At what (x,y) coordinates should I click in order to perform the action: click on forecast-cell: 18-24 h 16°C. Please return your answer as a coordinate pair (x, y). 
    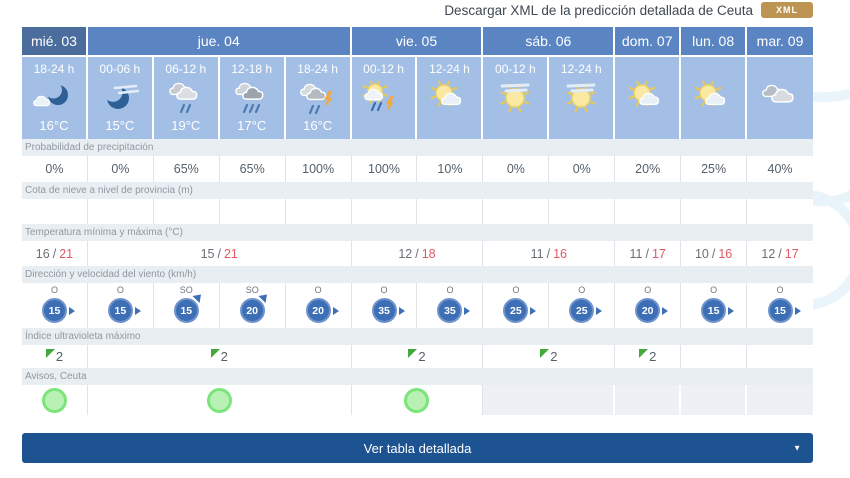
    Looking at the image, I should click on (318, 98).